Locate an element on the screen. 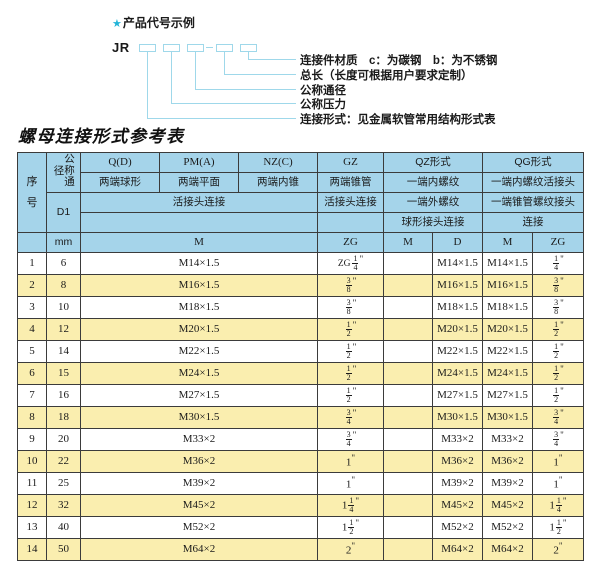 Image resolution: width=600 pixels, height=567 pixels. col-header-dn-d1: D1 is located at coordinates (63, 212).